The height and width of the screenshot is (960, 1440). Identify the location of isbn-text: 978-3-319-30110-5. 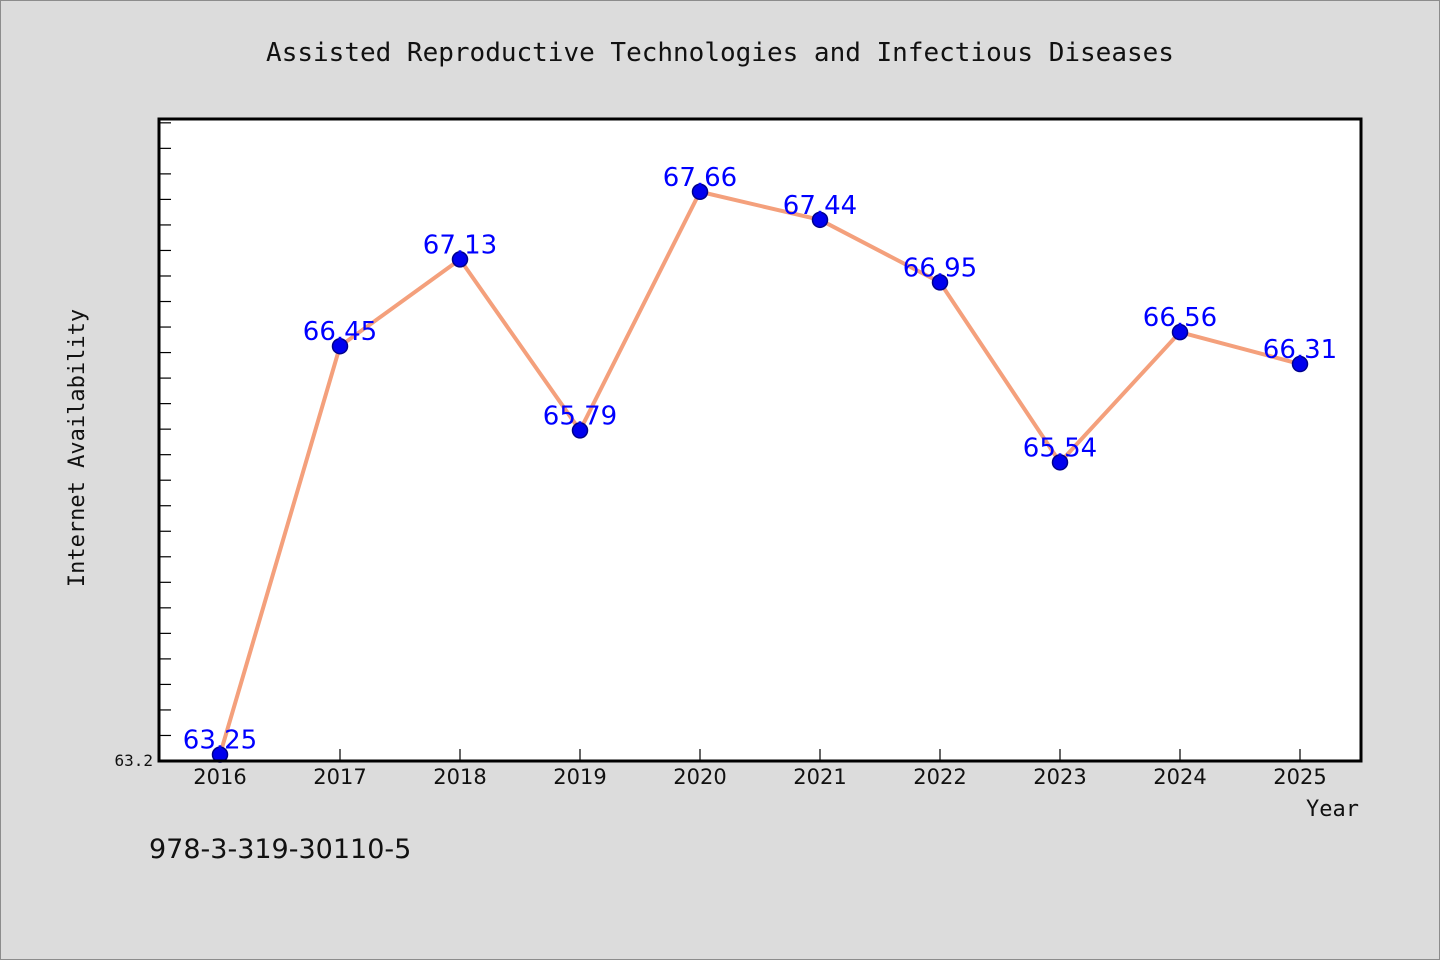
(280, 849).